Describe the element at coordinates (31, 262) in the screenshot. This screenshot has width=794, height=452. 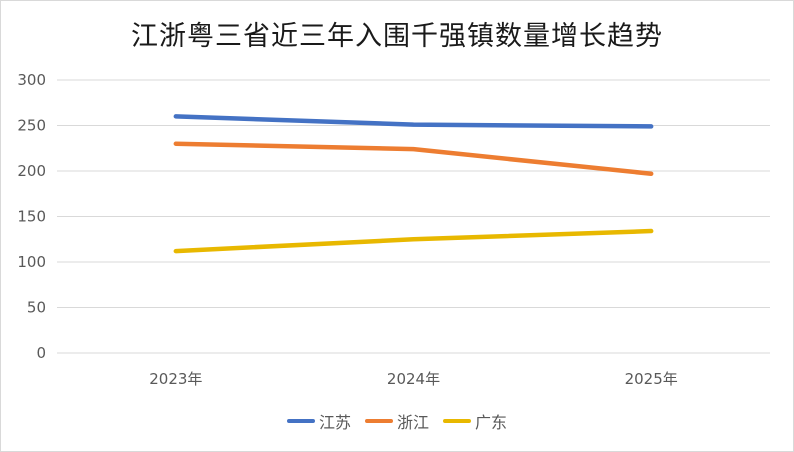
I see `y-tick-label: 100` at that location.